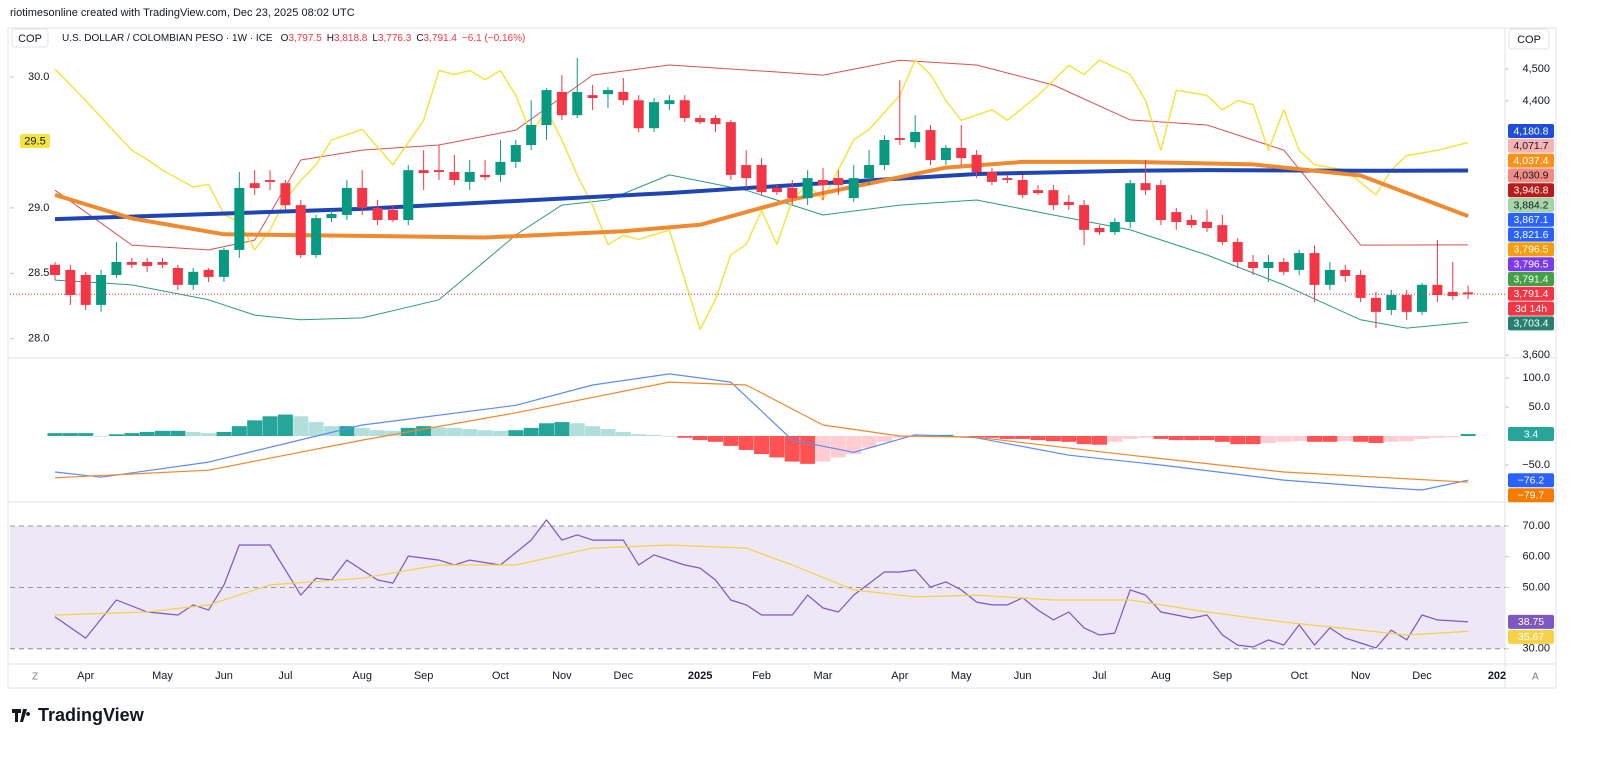 Image resolution: width=1600 pixels, height=761 pixels. I want to click on logo-mark, so click(21, 715).